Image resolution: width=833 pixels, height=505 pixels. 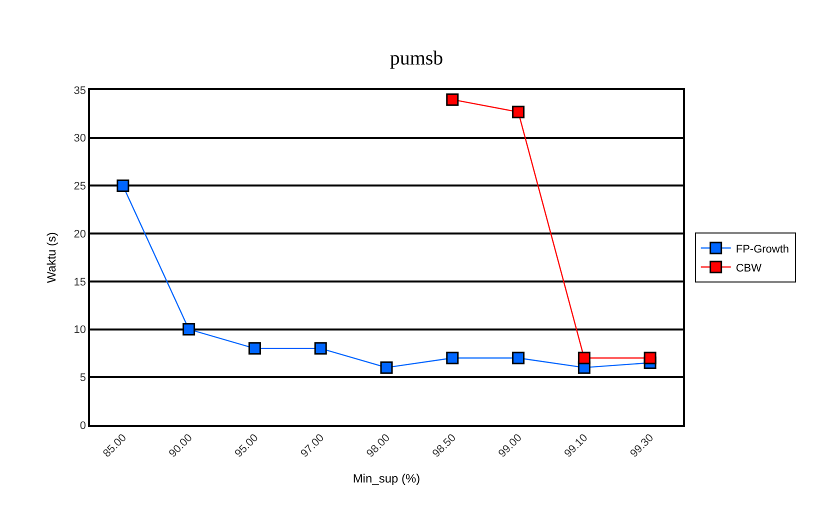 What do you see at coordinates (80, 138) in the screenshot?
I see `y-tick-label: 30` at bounding box center [80, 138].